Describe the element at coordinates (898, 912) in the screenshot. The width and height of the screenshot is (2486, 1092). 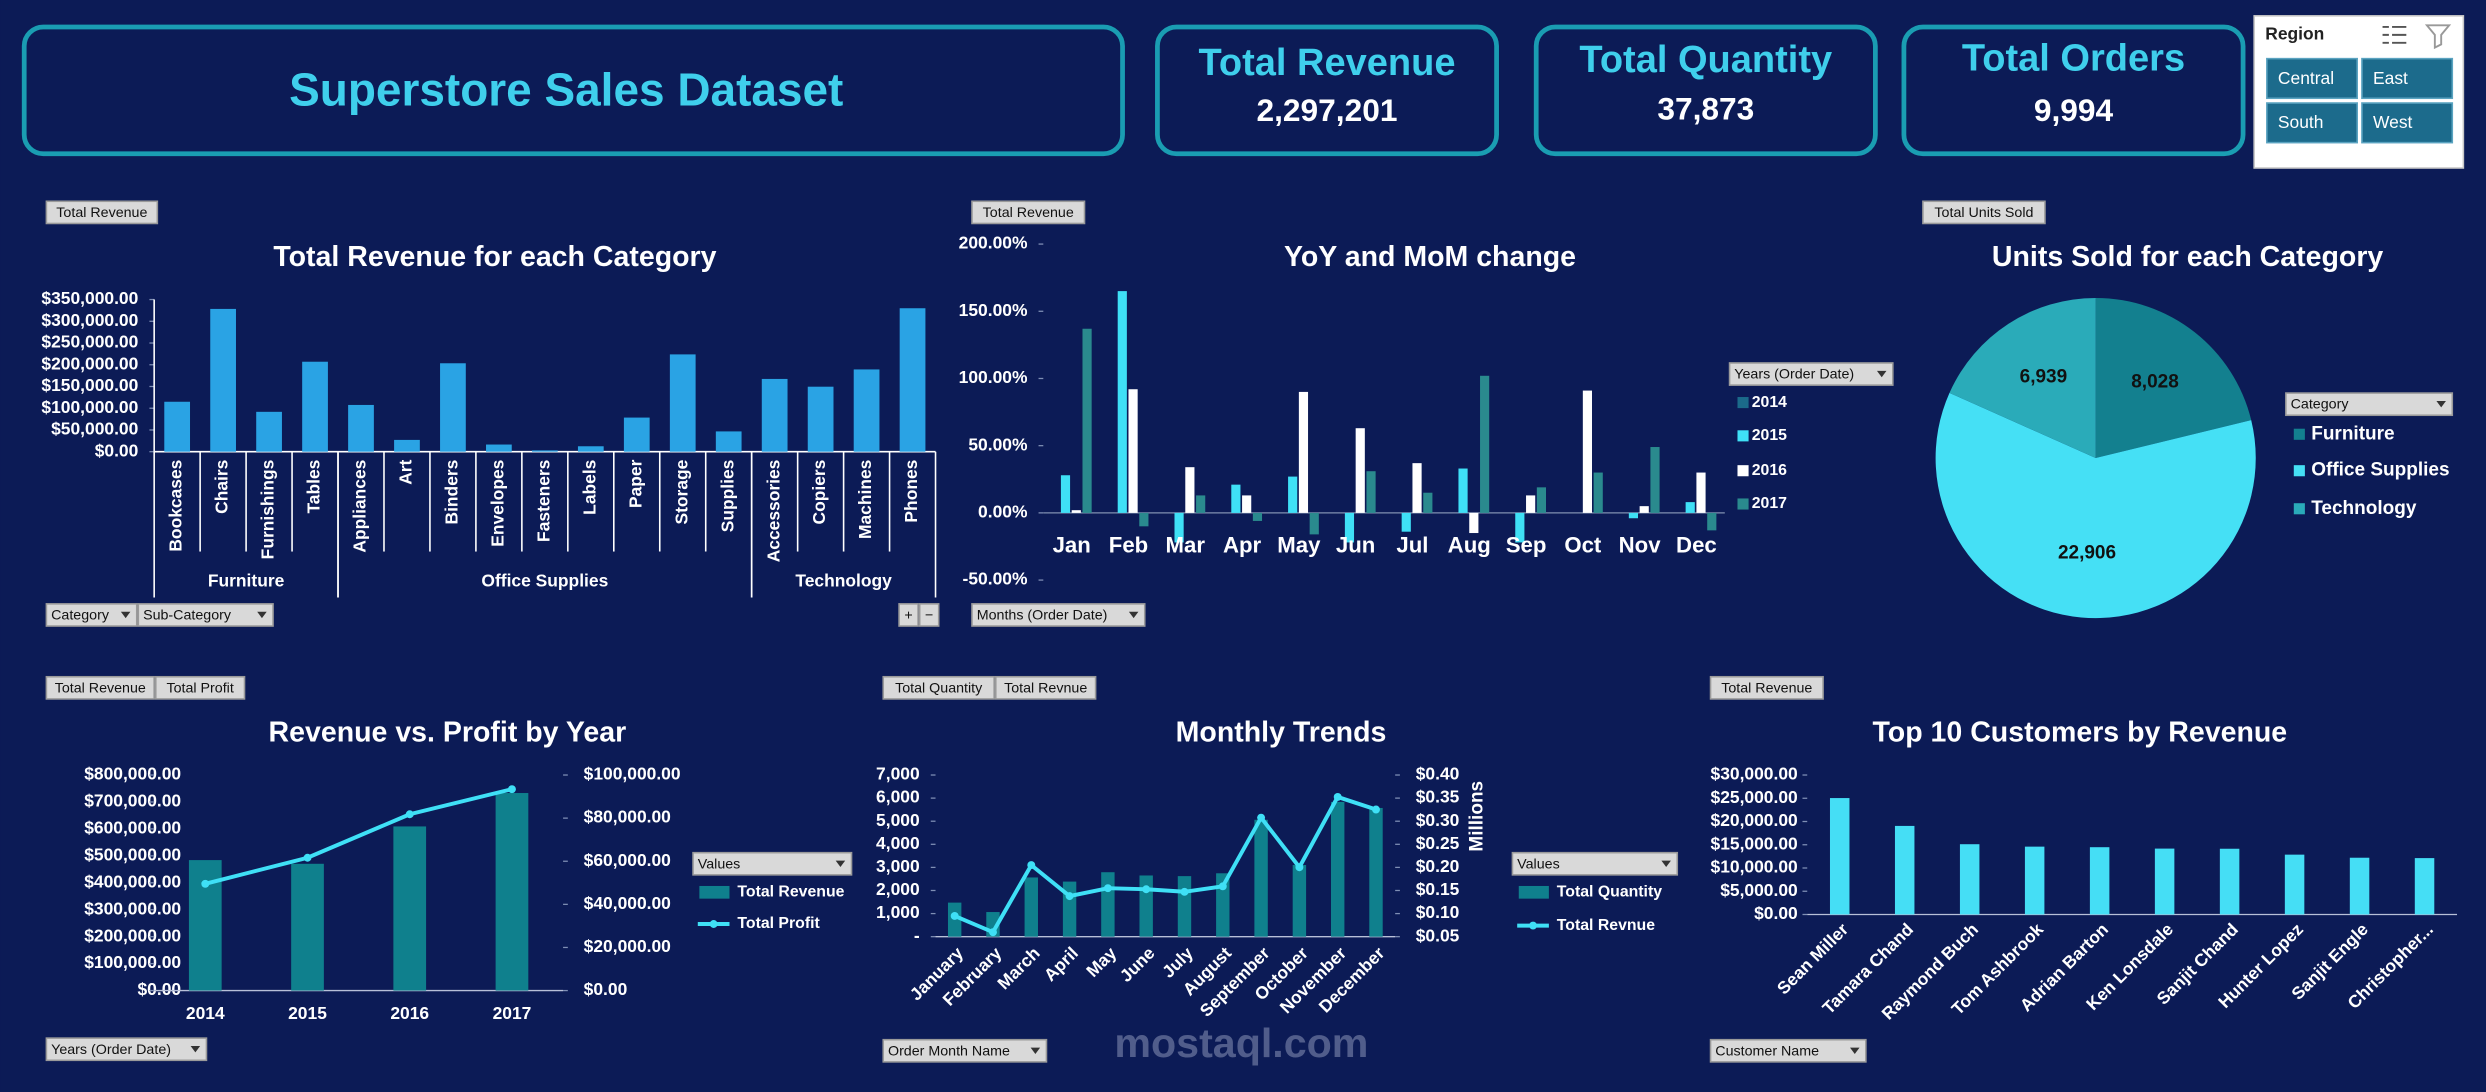
I see `y-tick-label: 1,000` at that location.